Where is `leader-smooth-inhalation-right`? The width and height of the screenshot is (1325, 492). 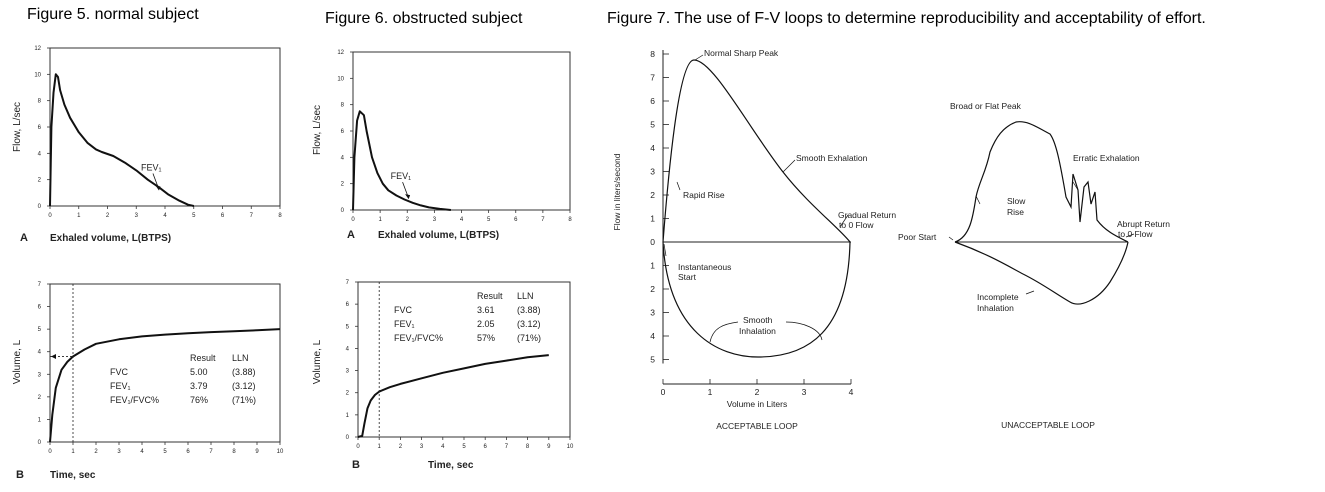
leader-smooth-inhalation-right is located at coordinates (804, 331).